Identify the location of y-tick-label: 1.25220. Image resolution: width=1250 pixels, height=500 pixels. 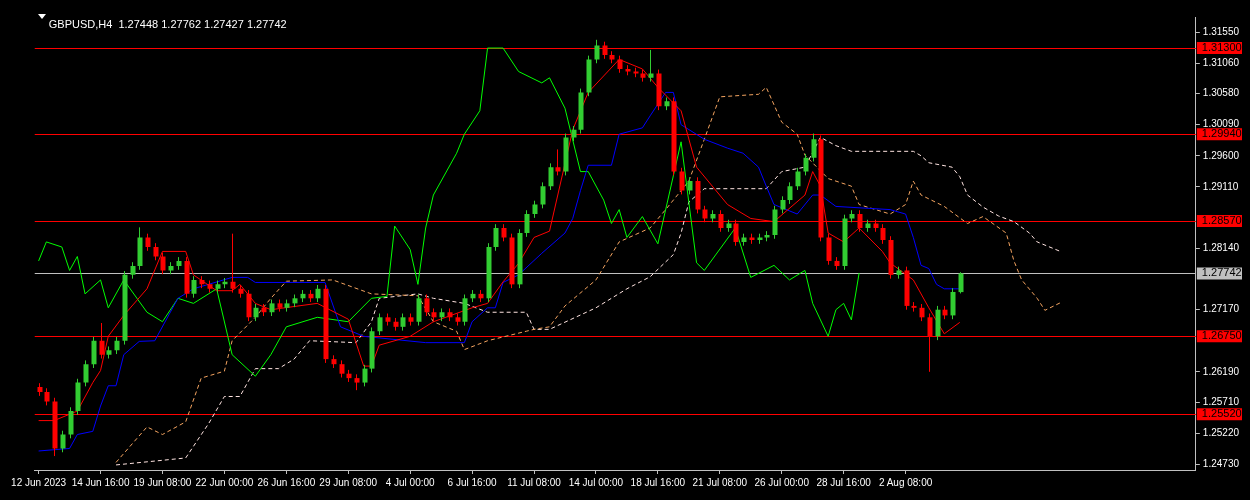
(1221, 432).